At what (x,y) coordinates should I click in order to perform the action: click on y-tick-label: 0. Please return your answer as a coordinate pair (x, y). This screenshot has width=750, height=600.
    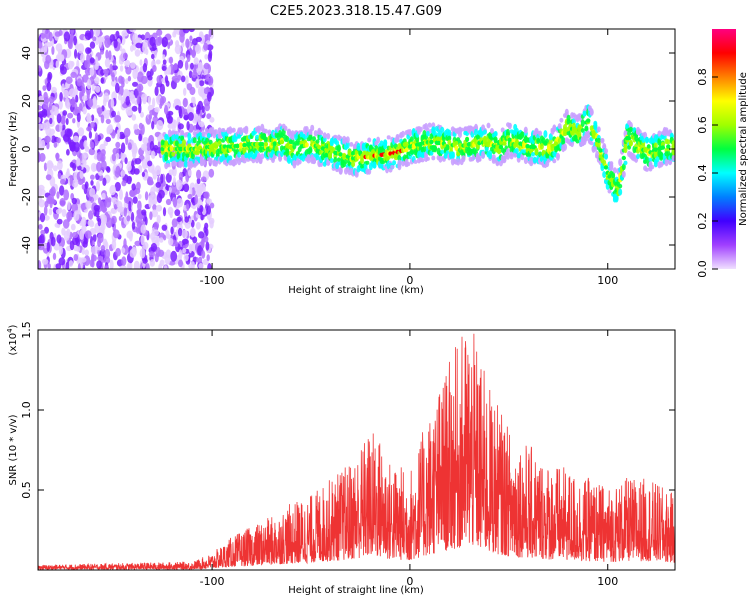
    Looking at the image, I should click on (26, 149).